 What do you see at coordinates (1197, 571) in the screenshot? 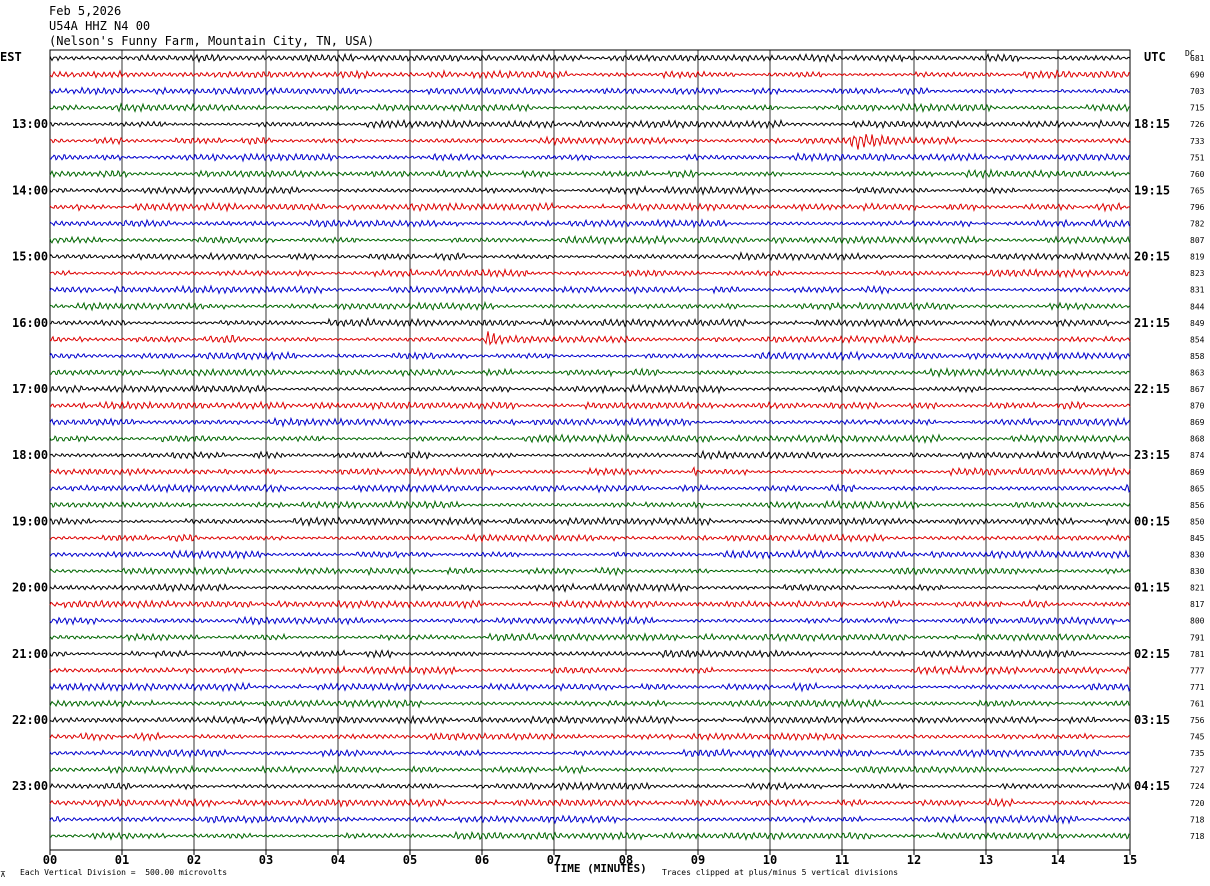
I see `dc-offset-label: 830` at bounding box center [1197, 571].